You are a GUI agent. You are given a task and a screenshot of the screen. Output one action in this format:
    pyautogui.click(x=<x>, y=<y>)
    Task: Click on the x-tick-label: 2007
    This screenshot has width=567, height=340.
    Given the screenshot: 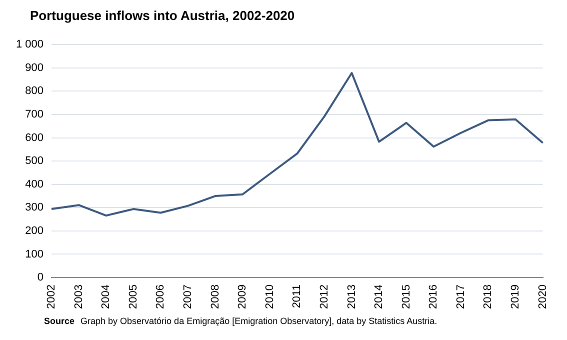 What is the action you would take?
    pyautogui.click(x=188, y=297)
    